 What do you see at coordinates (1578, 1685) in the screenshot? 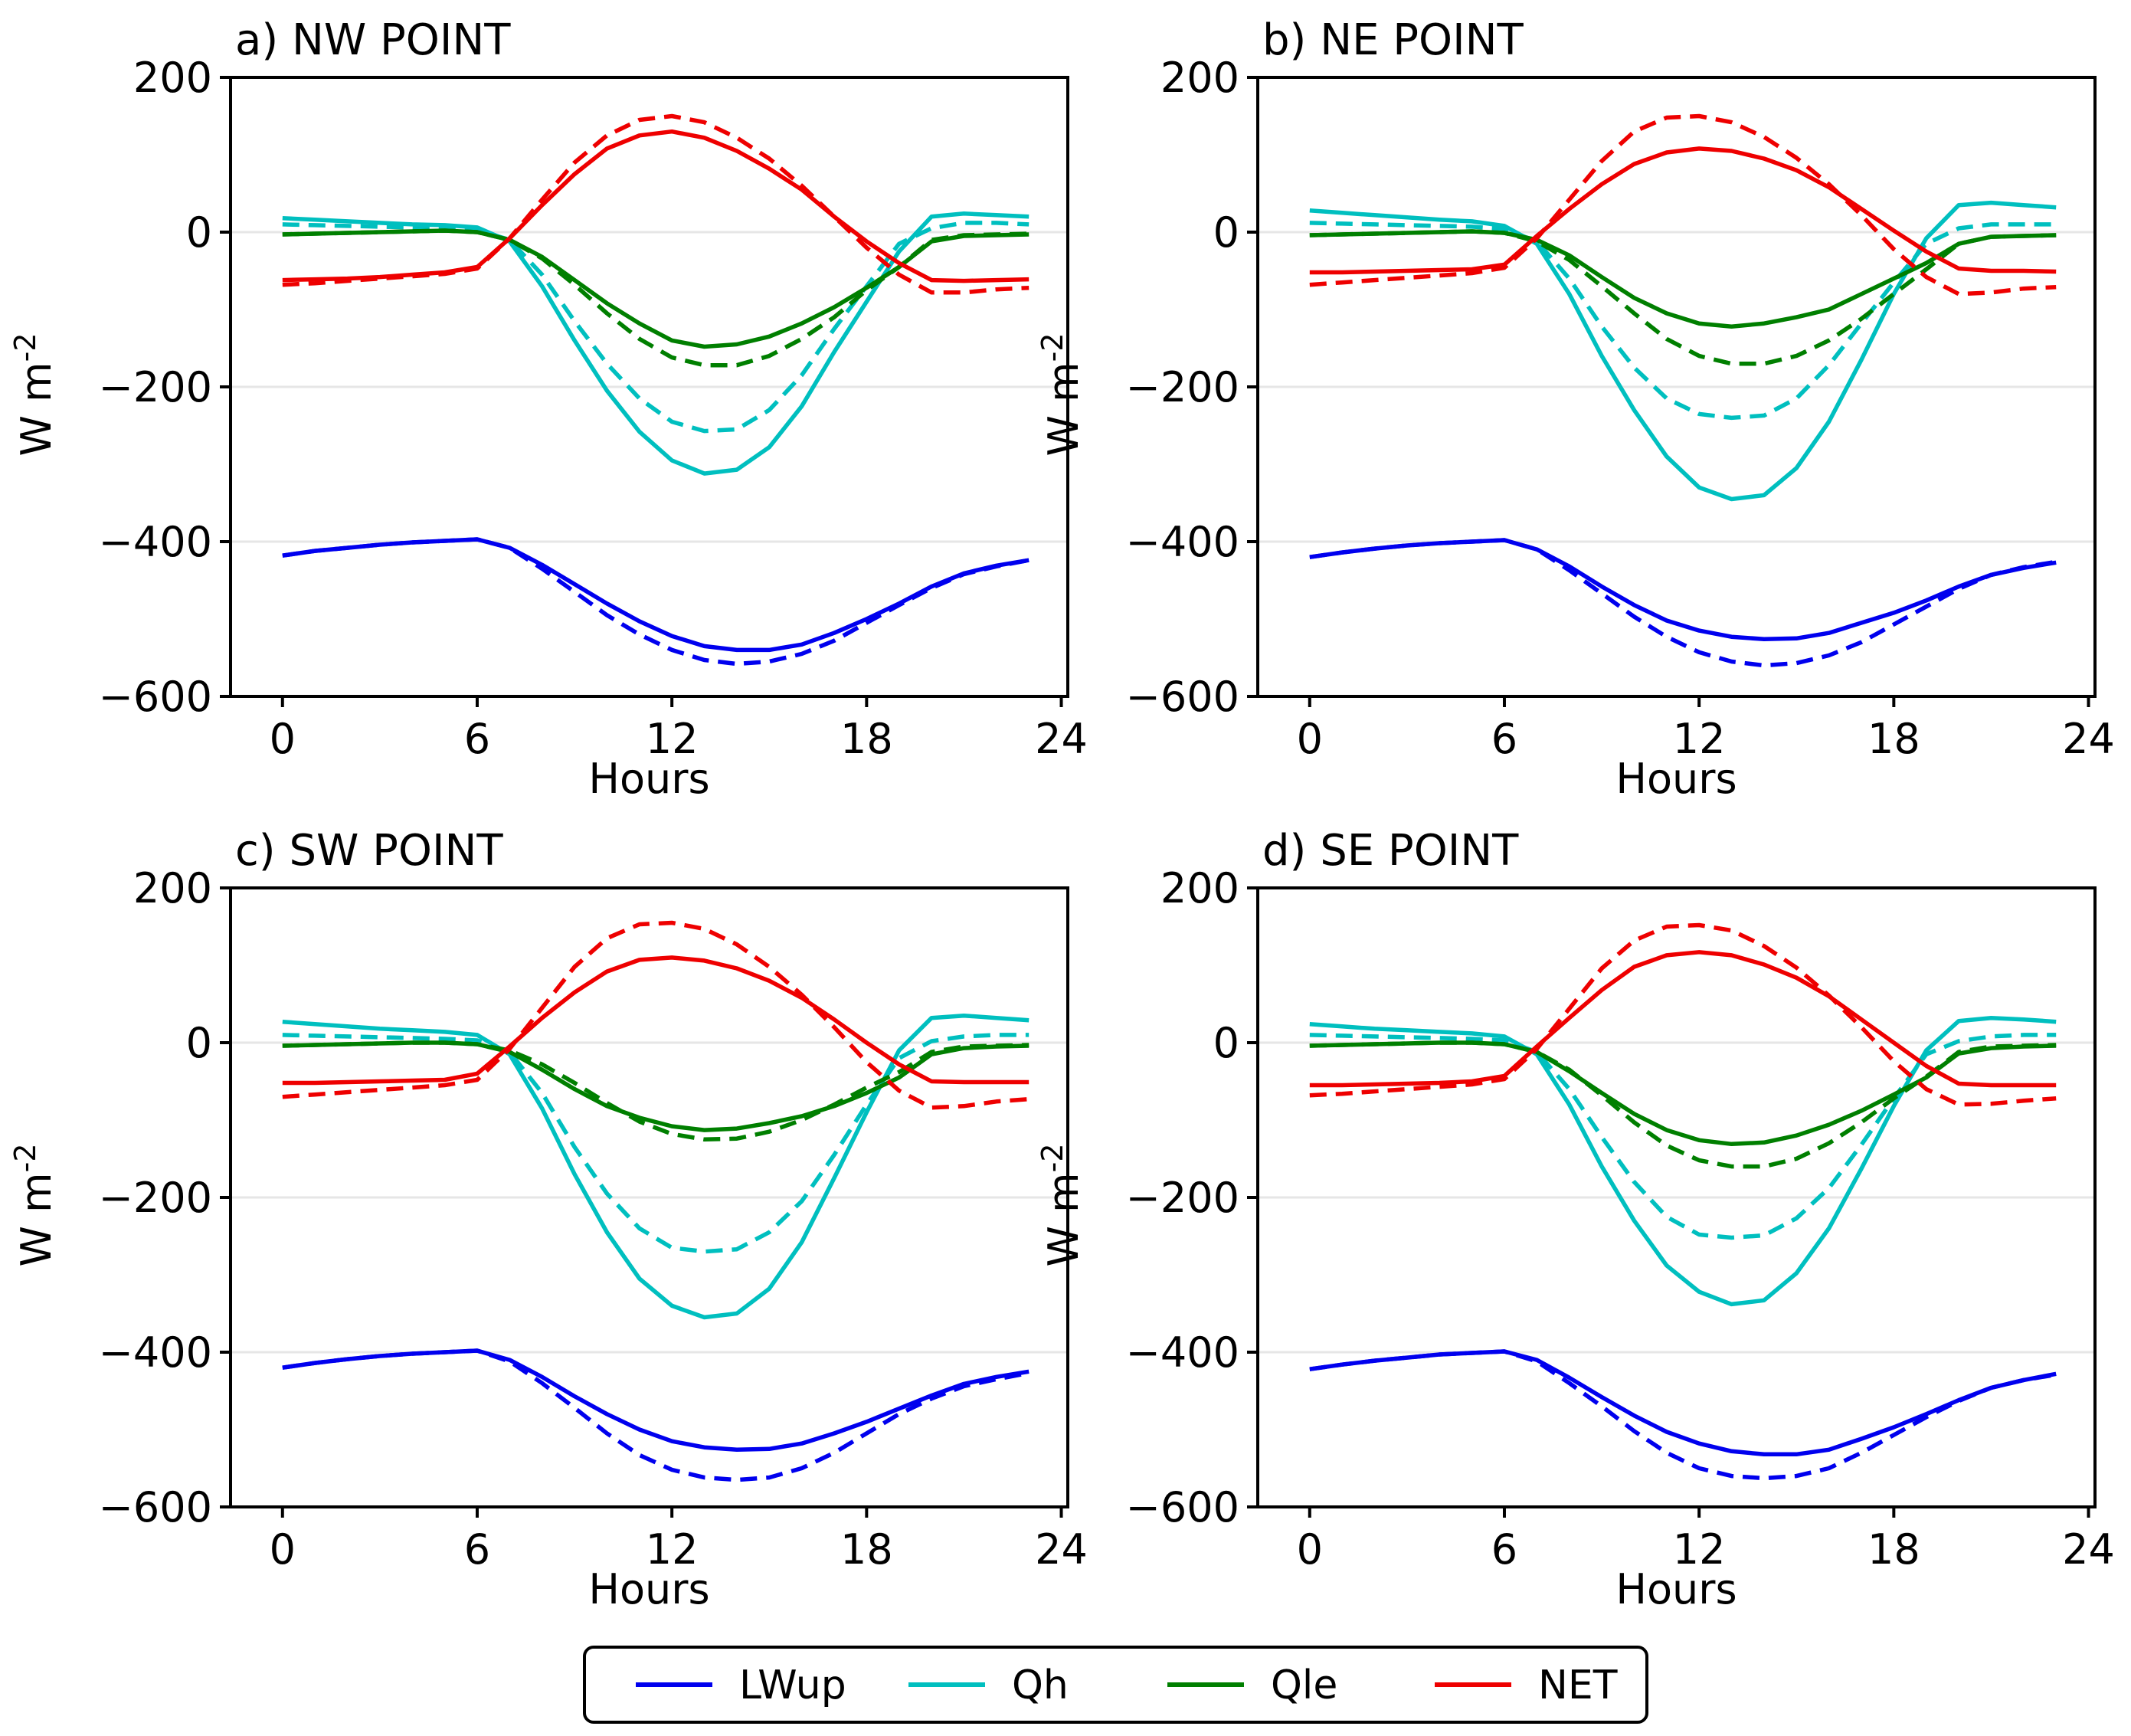
I see `legend-label: NET` at bounding box center [1578, 1685].